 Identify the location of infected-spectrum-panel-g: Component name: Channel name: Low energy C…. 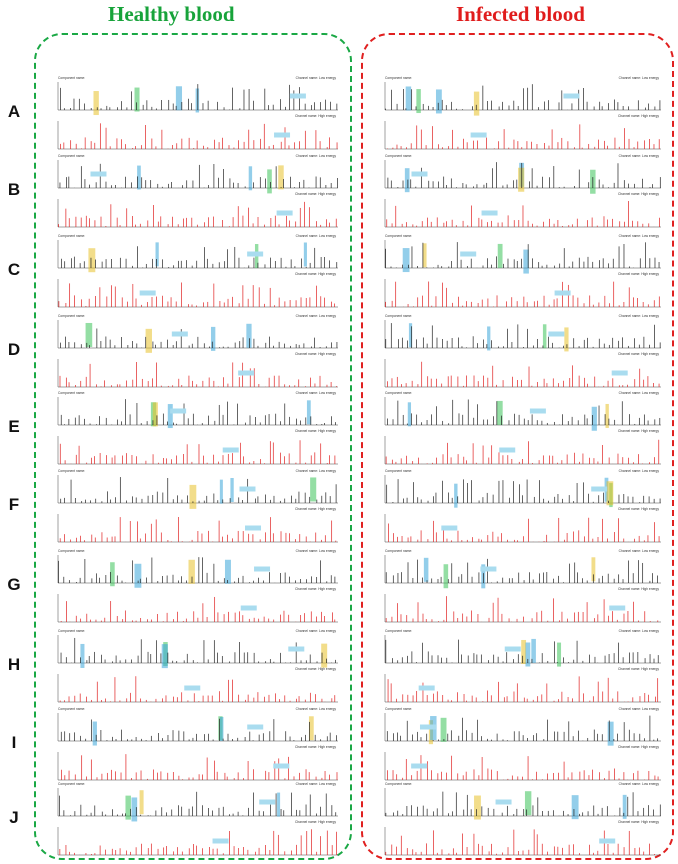
(518, 587).